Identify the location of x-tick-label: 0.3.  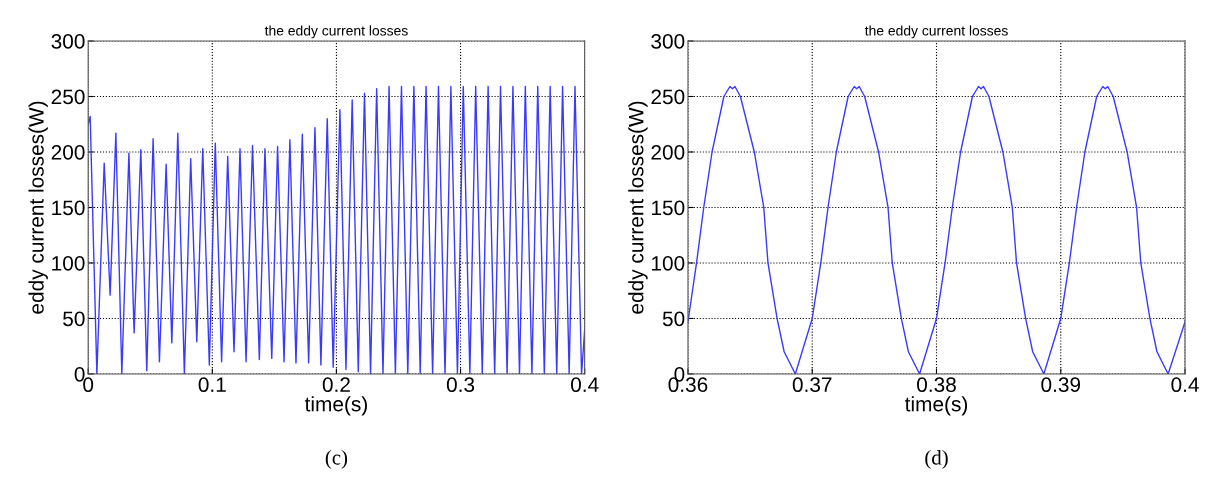
(460, 385).